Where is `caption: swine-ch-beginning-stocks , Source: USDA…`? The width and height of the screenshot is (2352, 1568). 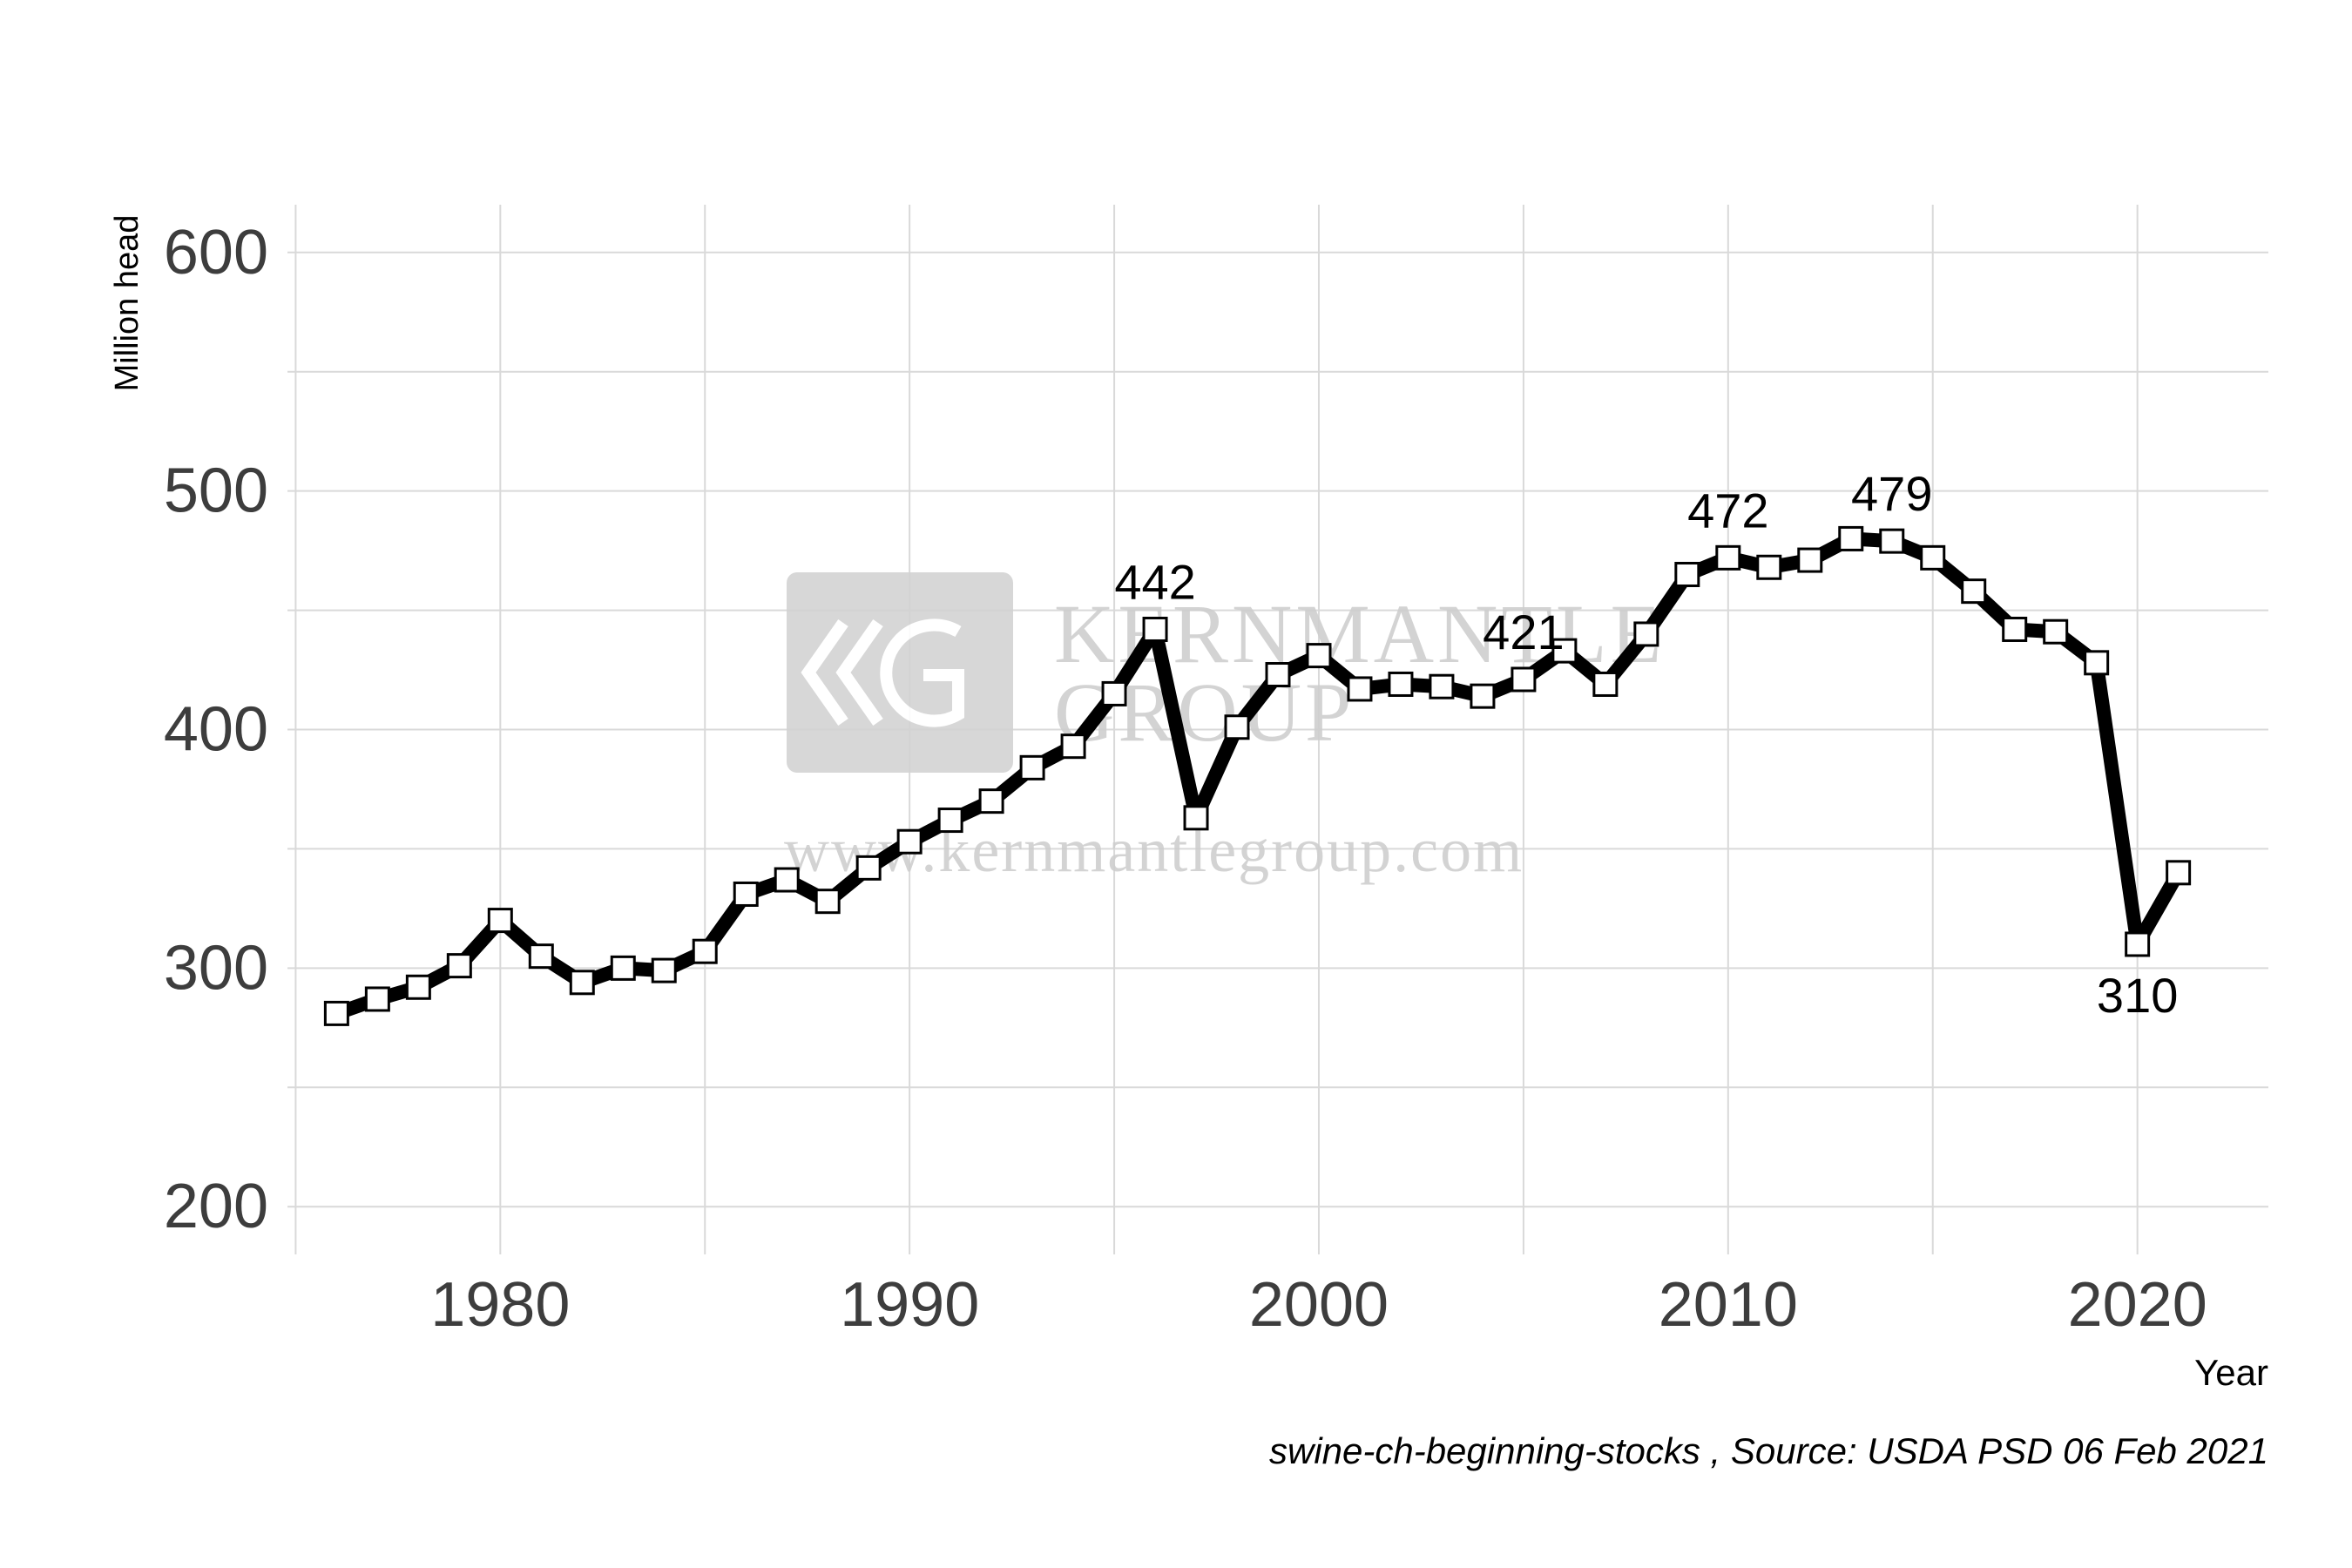 caption: swine-ch-beginning-stocks , Source: USDA… is located at coordinates (1768, 1450).